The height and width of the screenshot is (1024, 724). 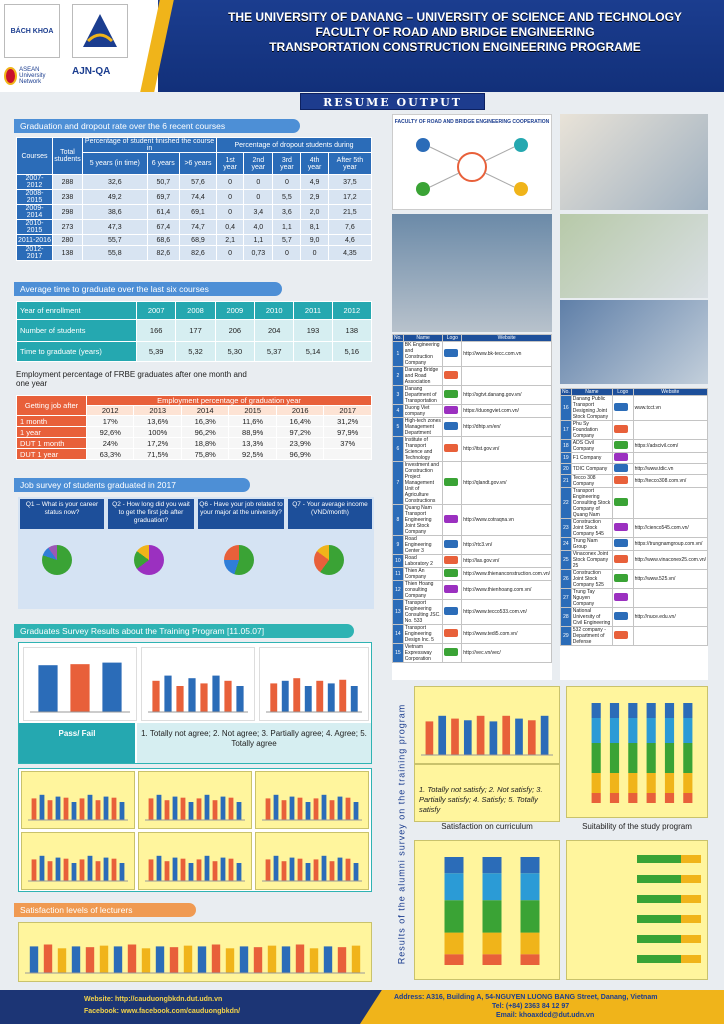 I want to click on table-cell: 74,7, so click(x=198, y=227).